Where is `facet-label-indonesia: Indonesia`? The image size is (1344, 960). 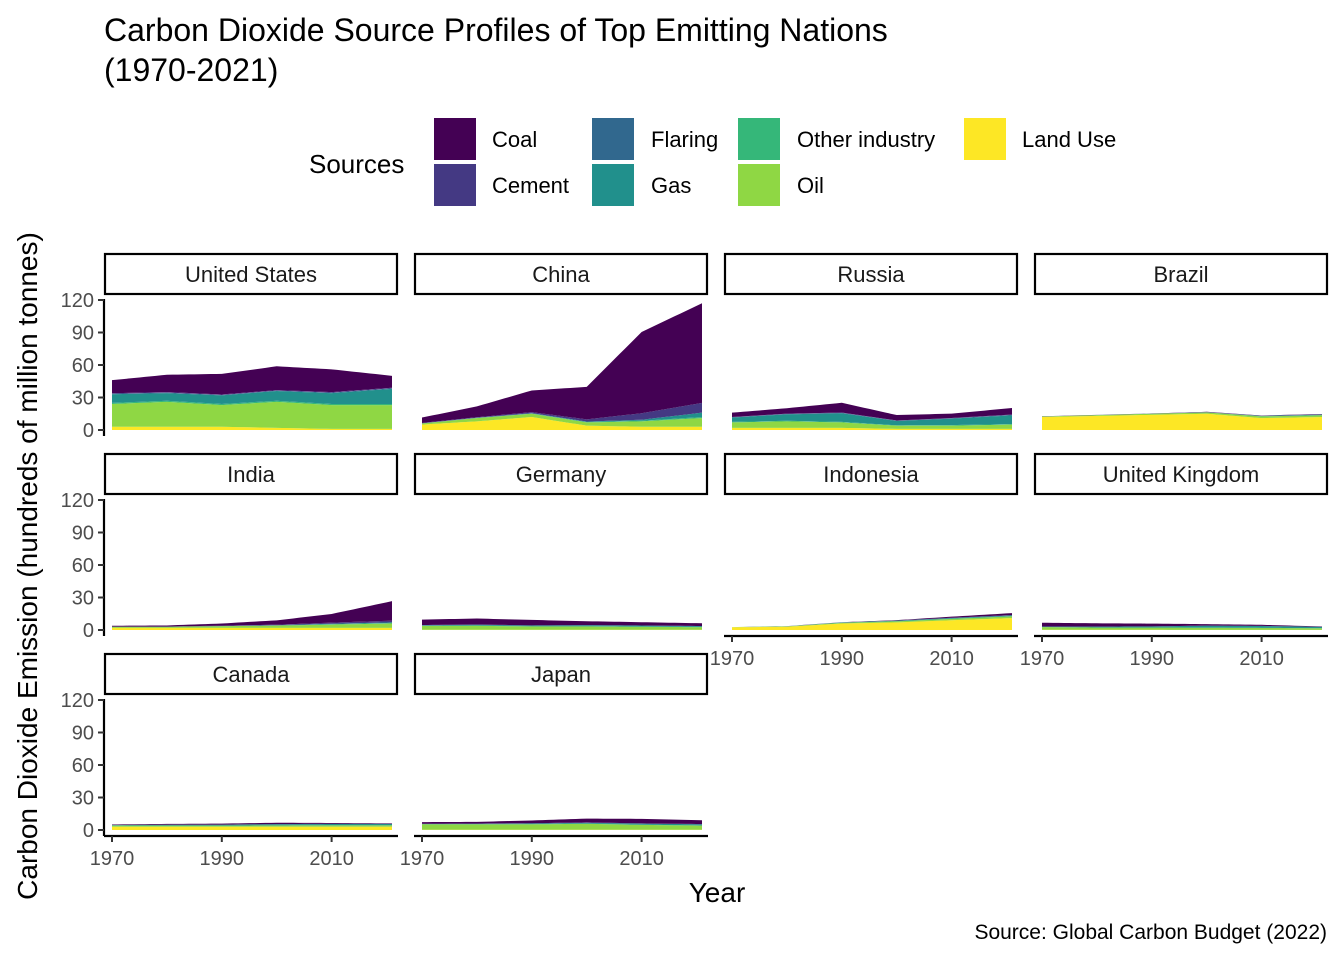 facet-label-indonesia: Indonesia is located at coordinates (871, 474).